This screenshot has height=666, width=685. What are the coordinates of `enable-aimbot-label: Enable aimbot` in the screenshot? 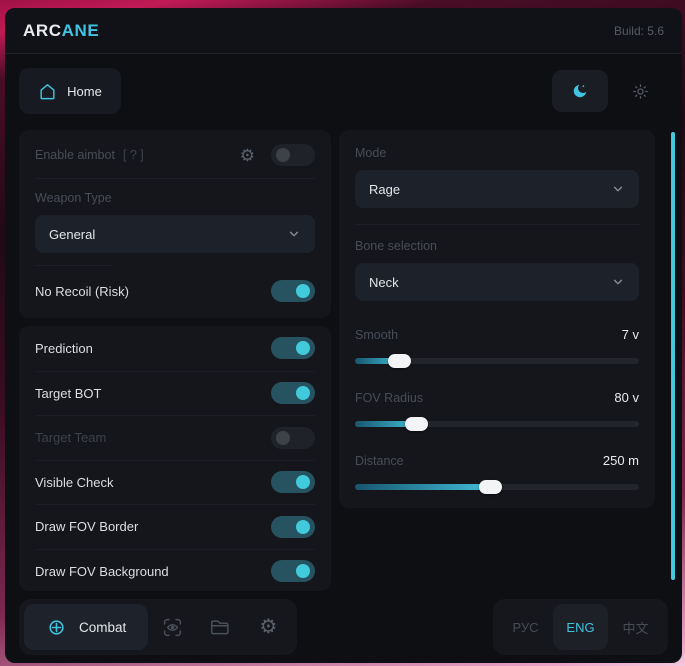 It's located at (75, 155).